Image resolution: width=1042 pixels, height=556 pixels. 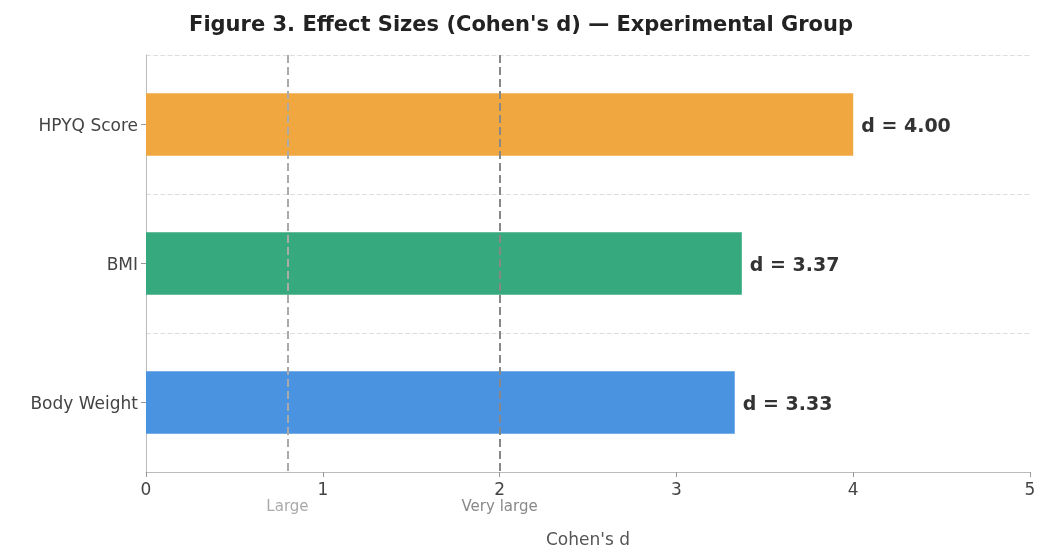 What do you see at coordinates (906, 124) in the screenshot?
I see `data-label: d = 4.00` at bounding box center [906, 124].